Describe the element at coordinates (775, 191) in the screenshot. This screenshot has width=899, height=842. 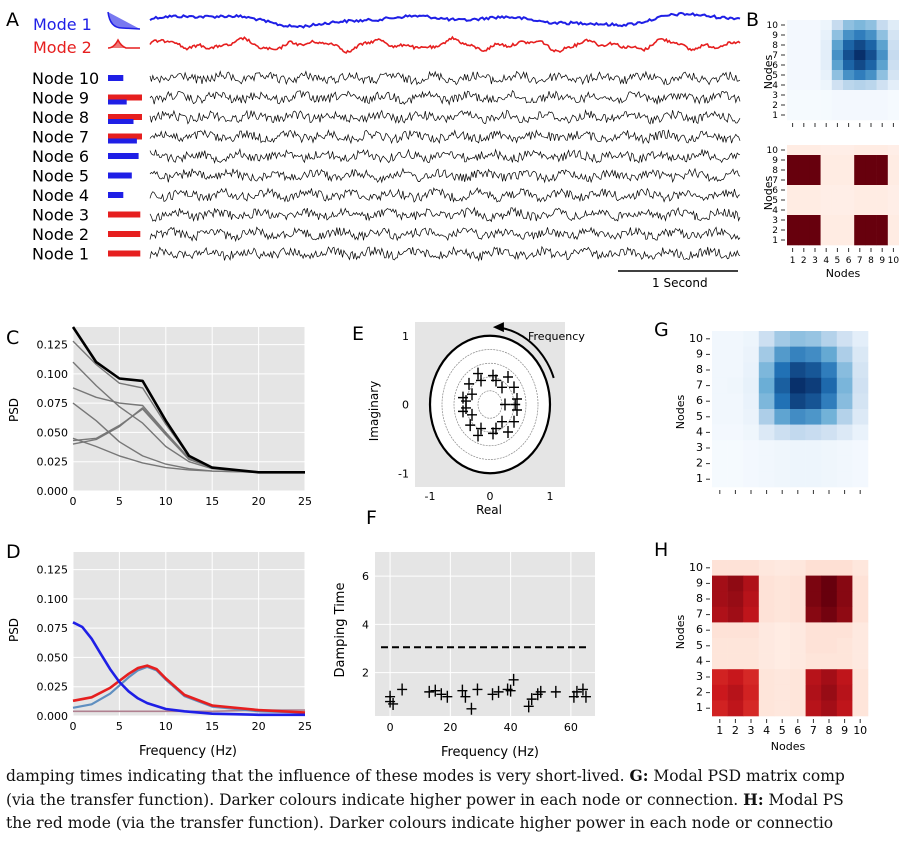
I see `heatmap-ytick-label: 6` at that location.